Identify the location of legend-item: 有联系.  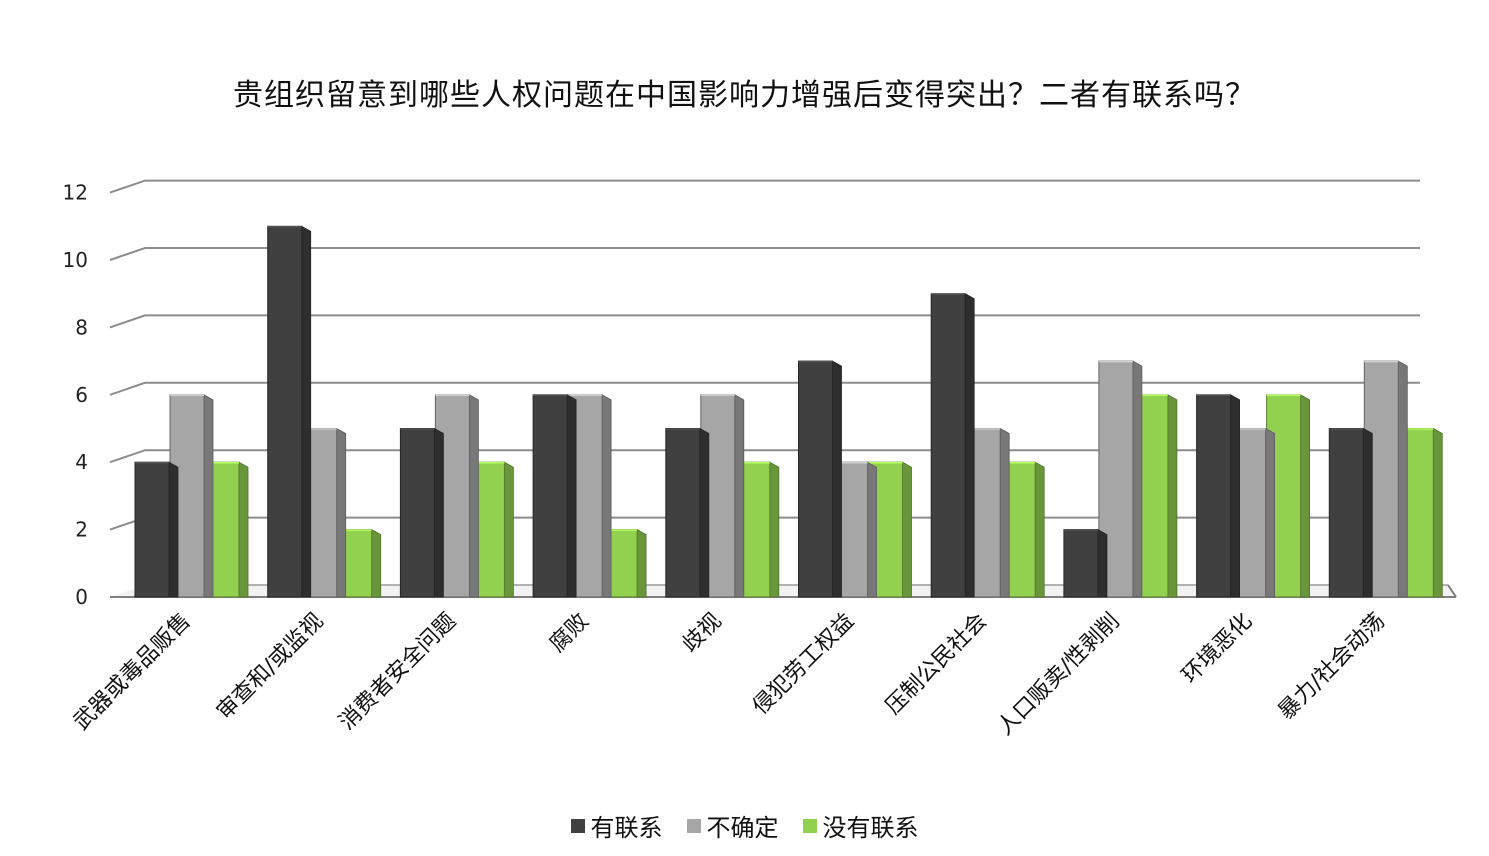
(616, 825).